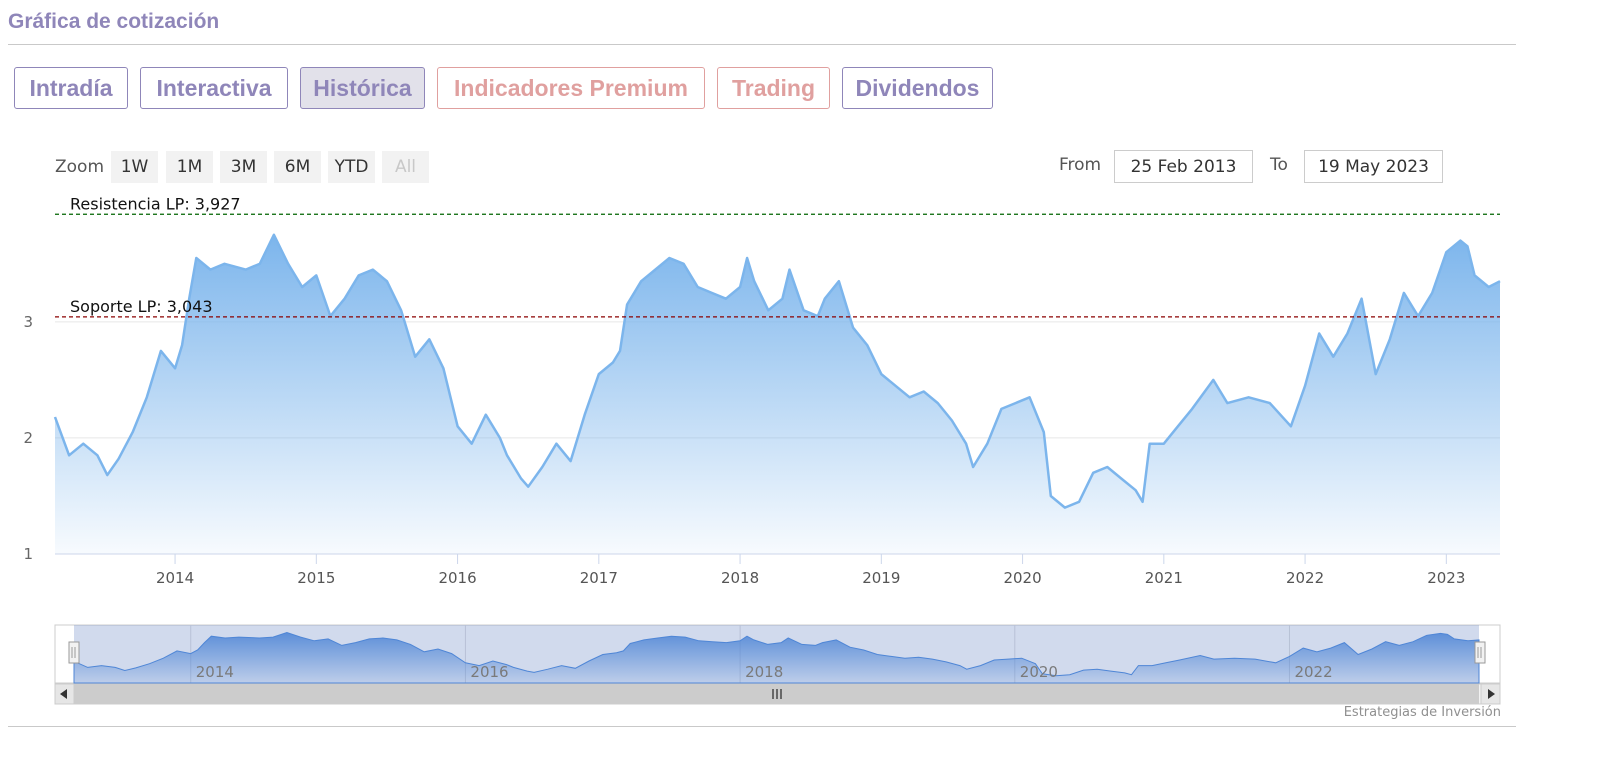 The image size is (1597, 773). I want to click on range-to-label: To, so click(1279, 165).